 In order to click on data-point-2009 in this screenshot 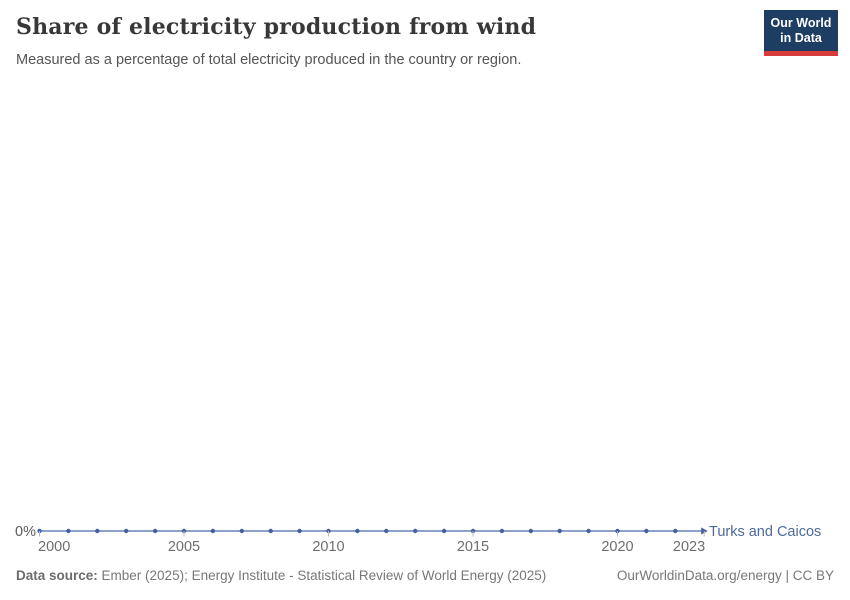, I will do `click(299, 531)`.